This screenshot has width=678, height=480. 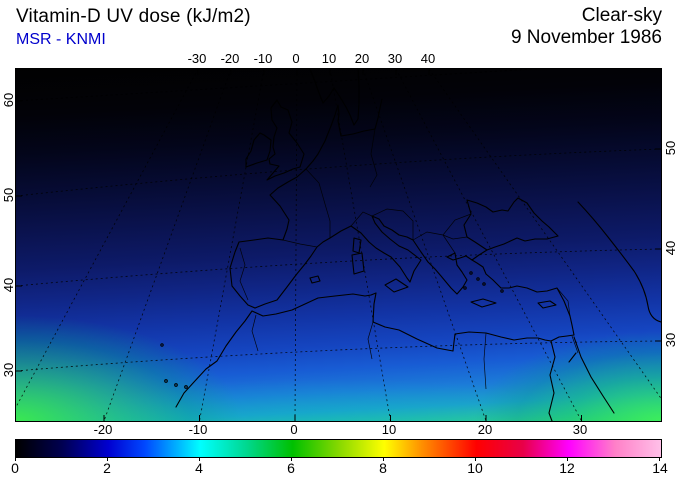 What do you see at coordinates (660, 468) in the screenshot?
I see `colorbar-label: 14` at bounding box center [660, 468].